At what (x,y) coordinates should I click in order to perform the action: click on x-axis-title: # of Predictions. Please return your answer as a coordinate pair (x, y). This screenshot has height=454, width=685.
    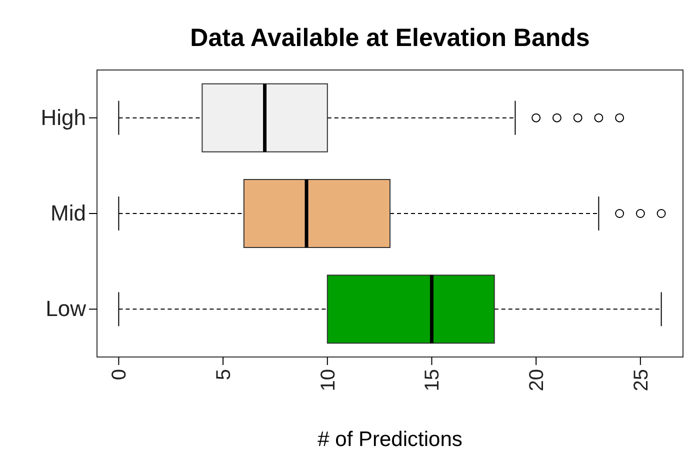
    Looking at the image, I should click on (390, 439).